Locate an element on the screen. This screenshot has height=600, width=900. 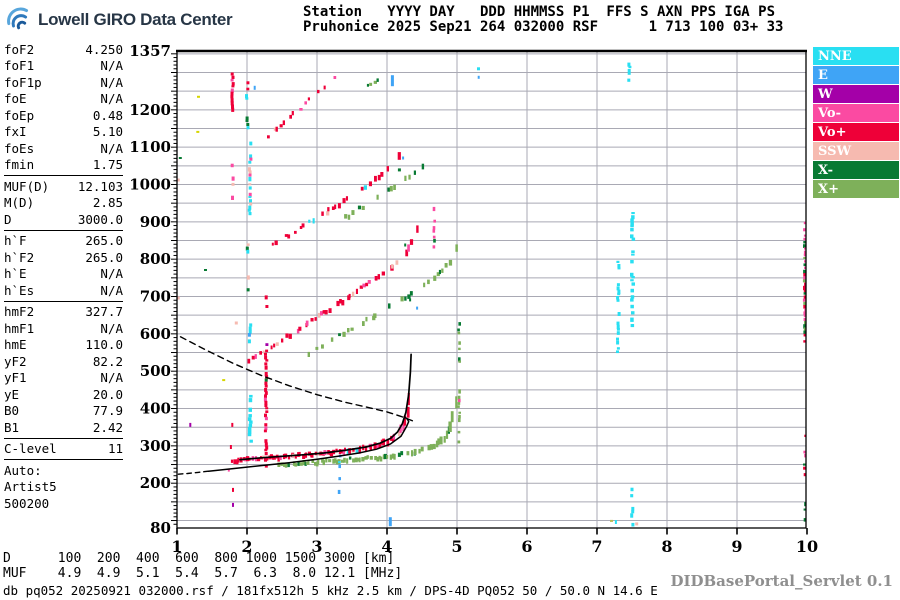
param-label: yF2 is located at coordinates (15, 361).